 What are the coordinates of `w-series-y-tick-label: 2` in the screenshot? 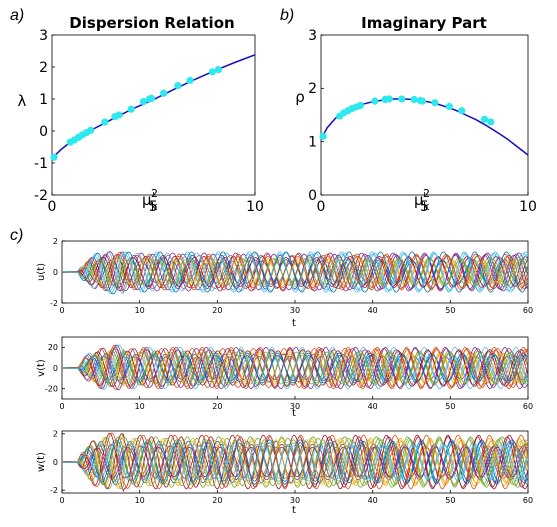 It's located at (55, 434).